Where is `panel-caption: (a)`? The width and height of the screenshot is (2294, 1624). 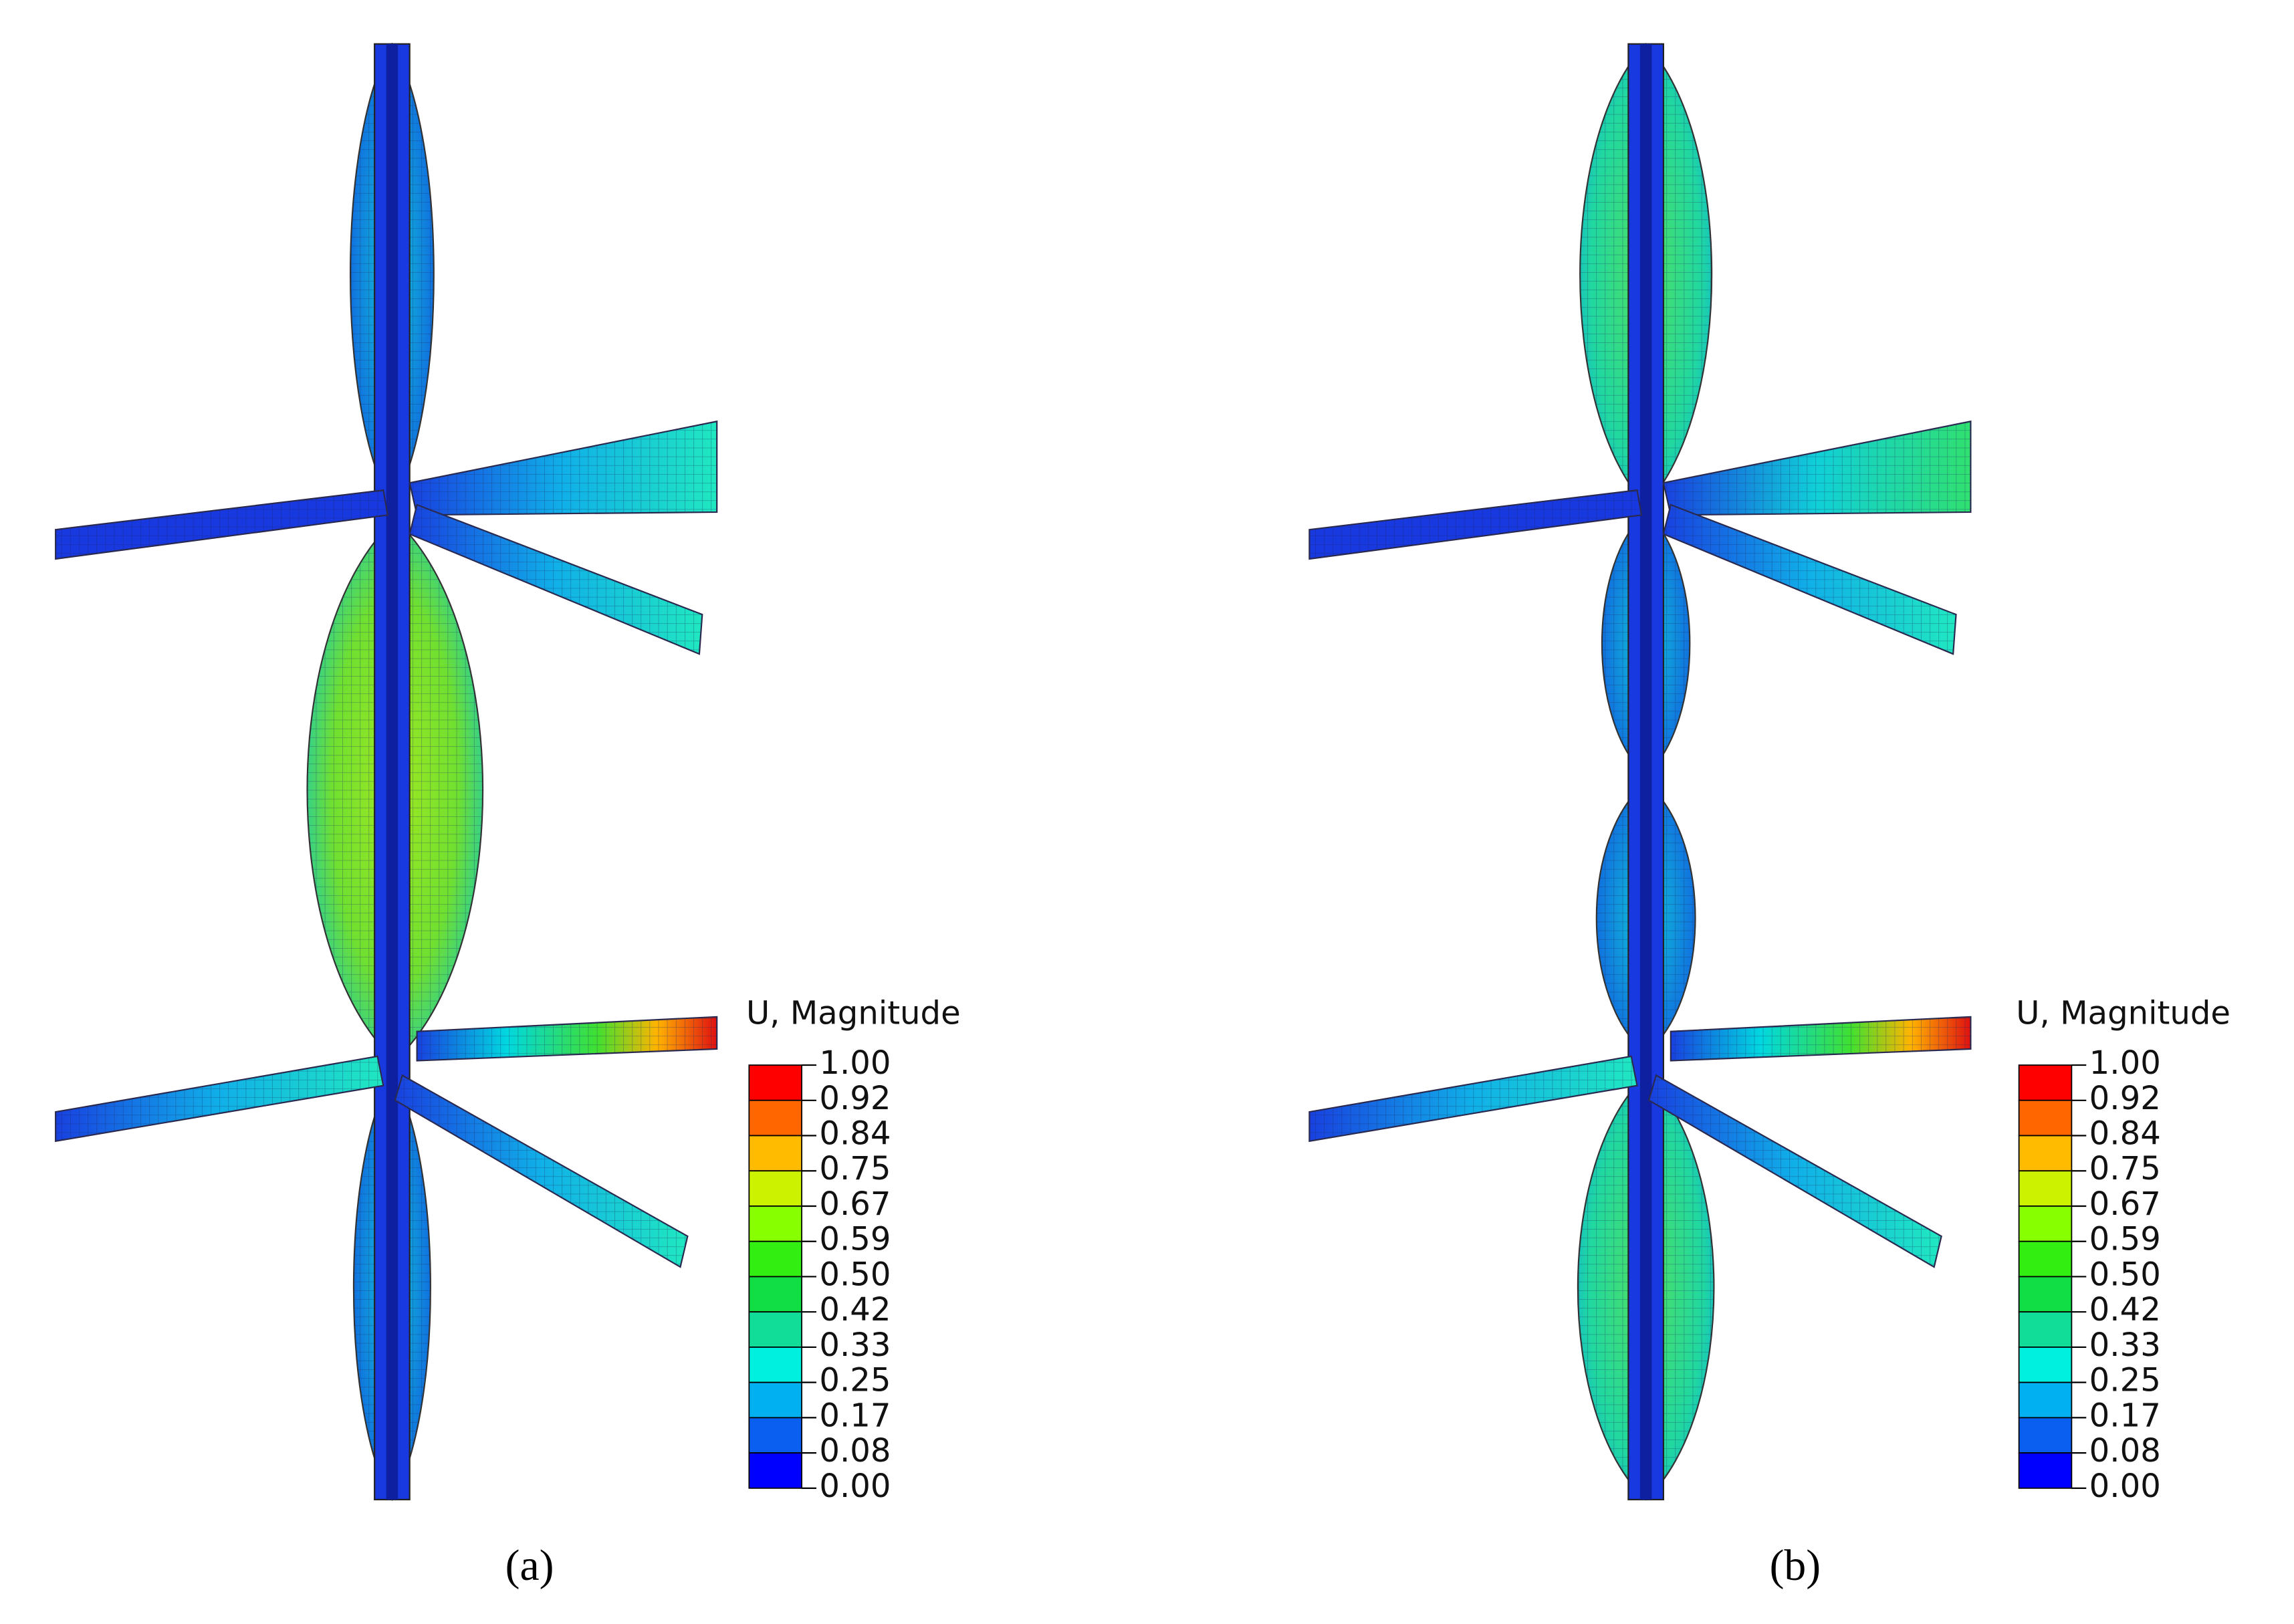 panel-caption: (a) is located at coordinates (530, 1566).